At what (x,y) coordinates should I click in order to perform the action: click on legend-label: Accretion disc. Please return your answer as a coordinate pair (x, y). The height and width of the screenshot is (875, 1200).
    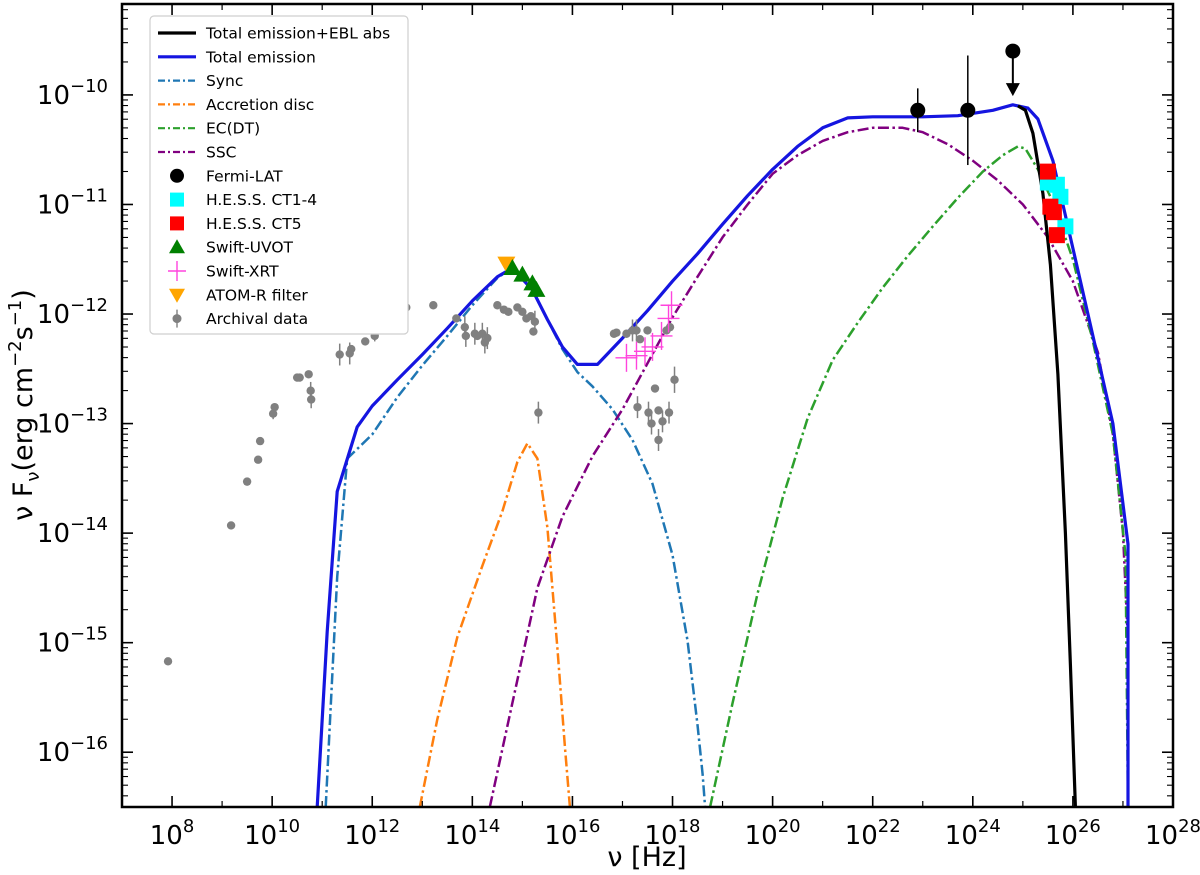
    Looking at the image, I should click on (260, 105).